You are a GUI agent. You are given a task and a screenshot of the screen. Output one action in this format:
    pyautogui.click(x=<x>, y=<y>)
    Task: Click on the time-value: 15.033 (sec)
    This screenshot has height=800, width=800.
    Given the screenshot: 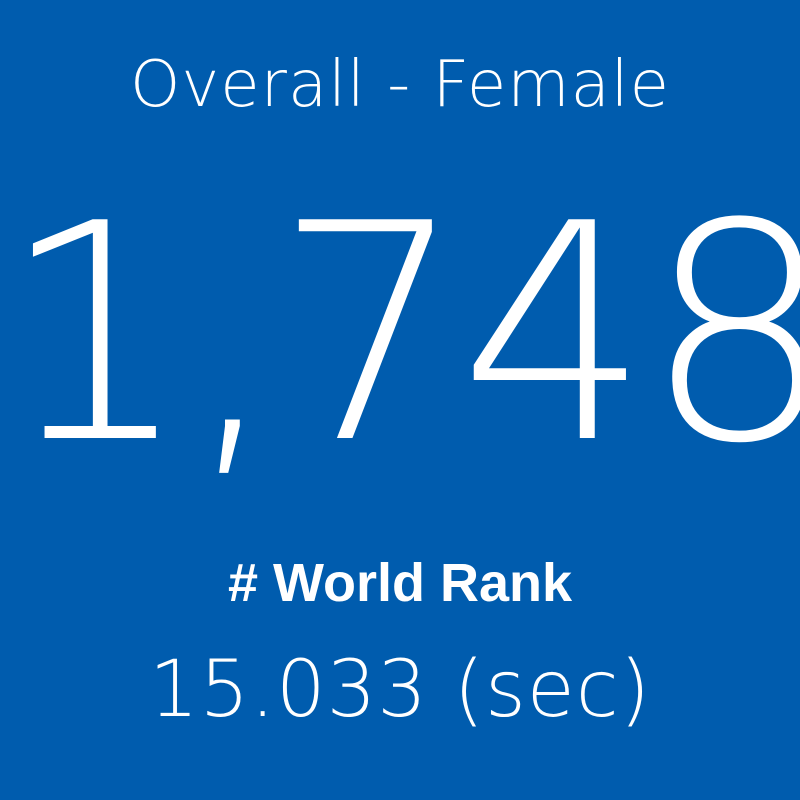 What is the action you would take?
    pyautogui.click(x=400, y=690)
    